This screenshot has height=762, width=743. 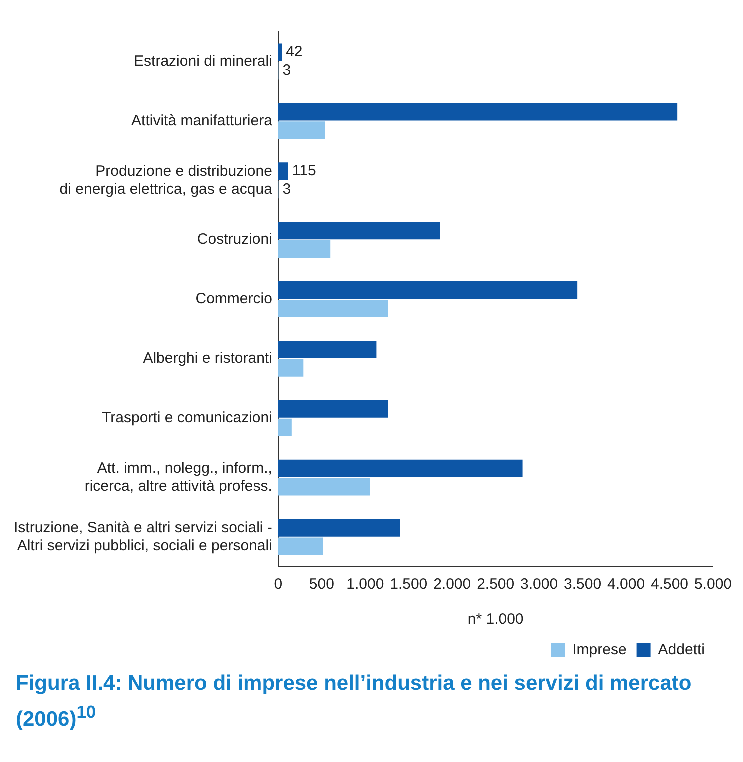 What do you see at coordinates (234, 299) in the screenshot?
I see `y-tick-label: Commercio` at bounding box center [234, 299].